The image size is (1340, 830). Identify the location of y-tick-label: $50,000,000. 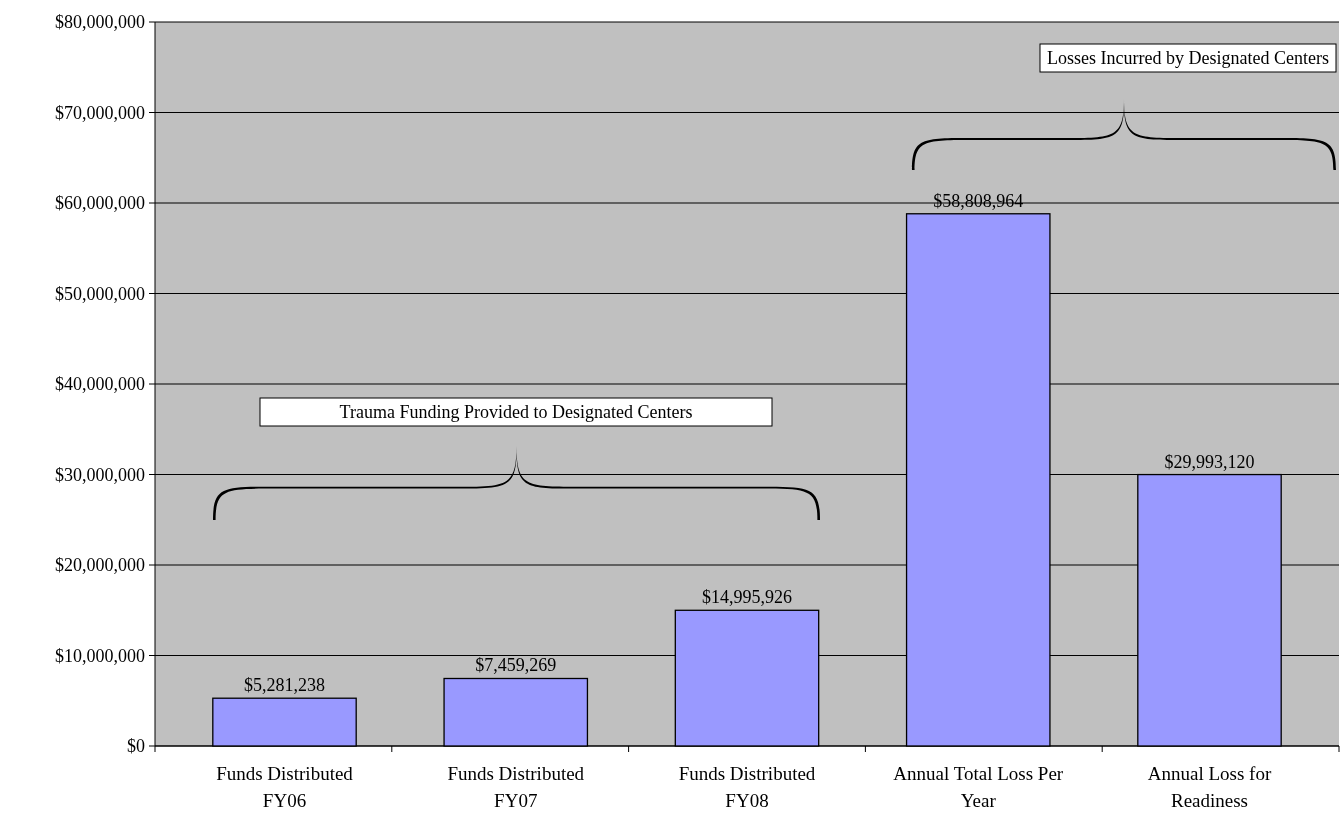
(100, 293).